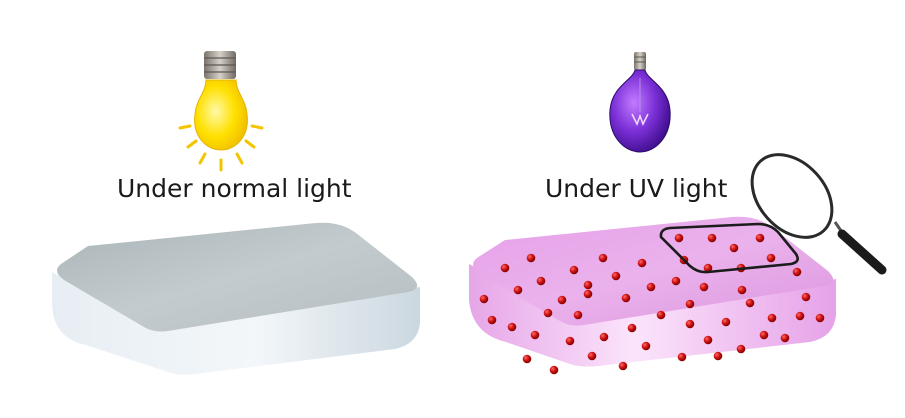  I want to click on uv-bulb-icon, so click(640, 102).